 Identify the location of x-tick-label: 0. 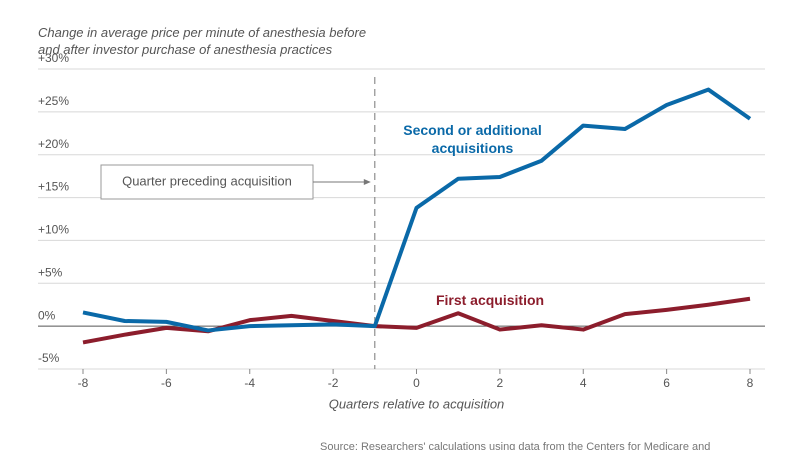
(416, 383).